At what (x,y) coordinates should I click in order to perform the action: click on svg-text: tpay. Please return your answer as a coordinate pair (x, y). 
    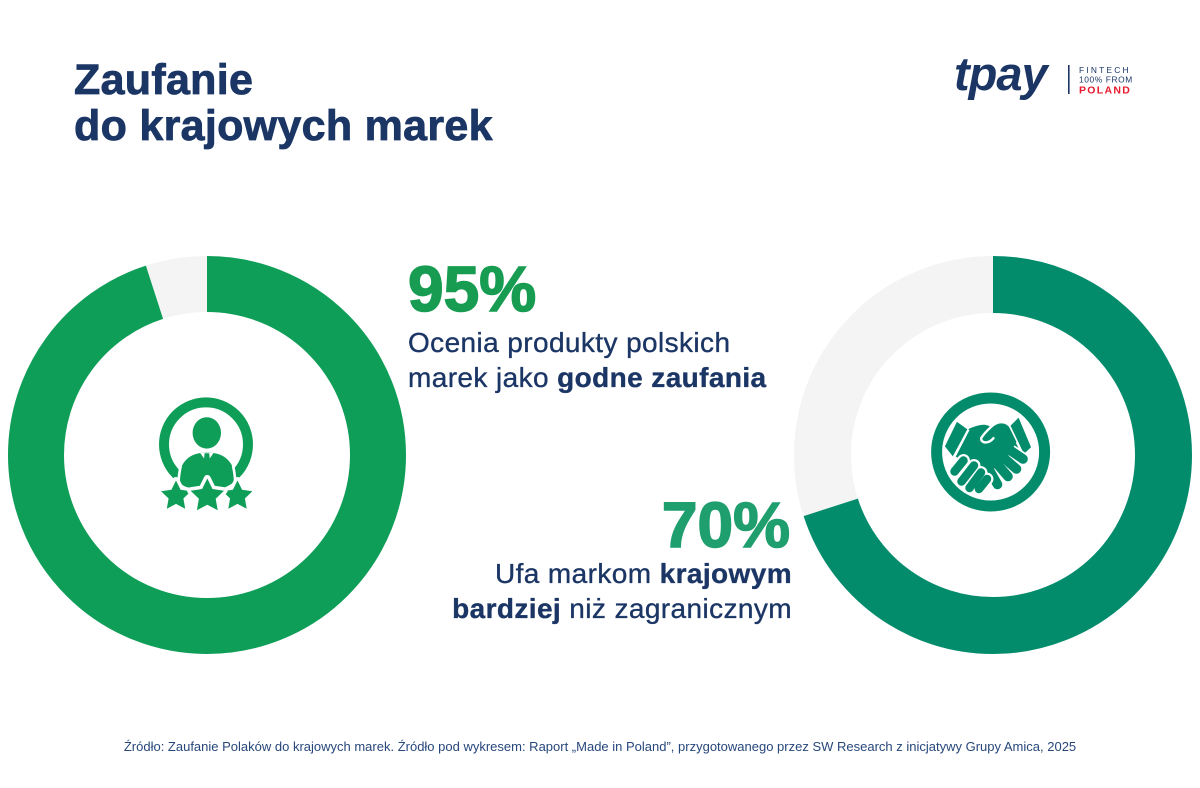
    Looking at the image, I should click on (1002, 75).